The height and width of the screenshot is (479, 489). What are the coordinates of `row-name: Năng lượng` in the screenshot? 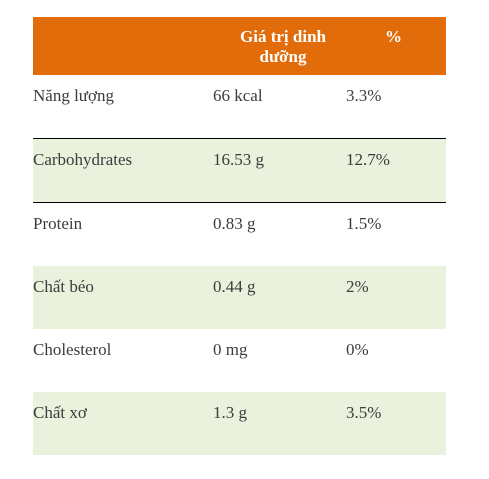 It's located at (73, 95).